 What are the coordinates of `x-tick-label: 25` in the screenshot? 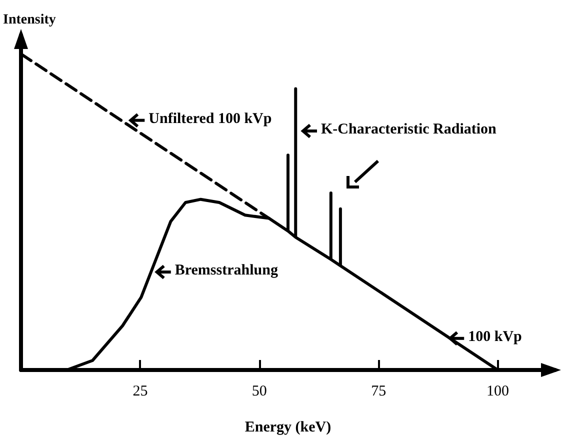 It's located at (140, 392).